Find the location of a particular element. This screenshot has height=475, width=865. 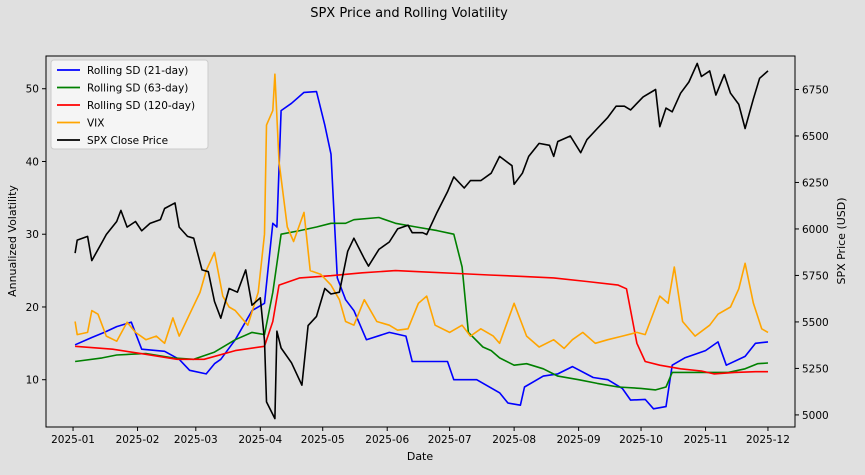

legend-box is located at coordinates (129, 104).